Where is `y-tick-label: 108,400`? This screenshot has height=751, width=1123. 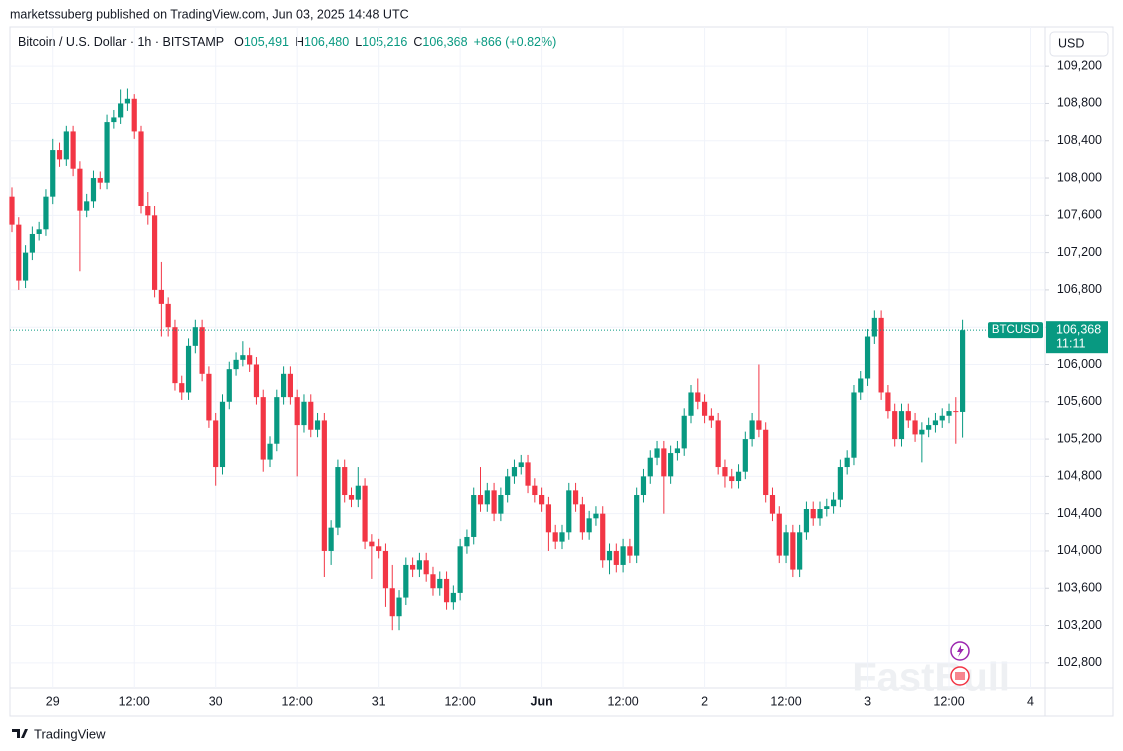
y-tick-label: 108,400 is located at coordinates (1079, 140).